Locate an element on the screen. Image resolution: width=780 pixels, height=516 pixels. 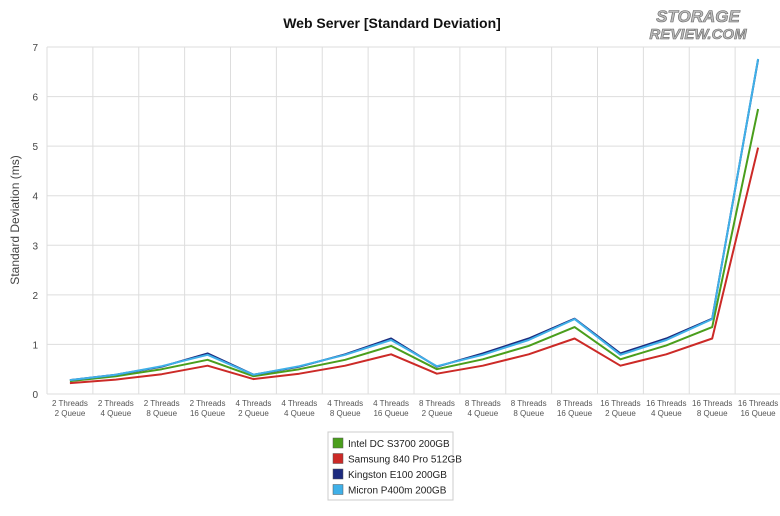
y-tick-label: 3 is located at coordinates (35, 246).